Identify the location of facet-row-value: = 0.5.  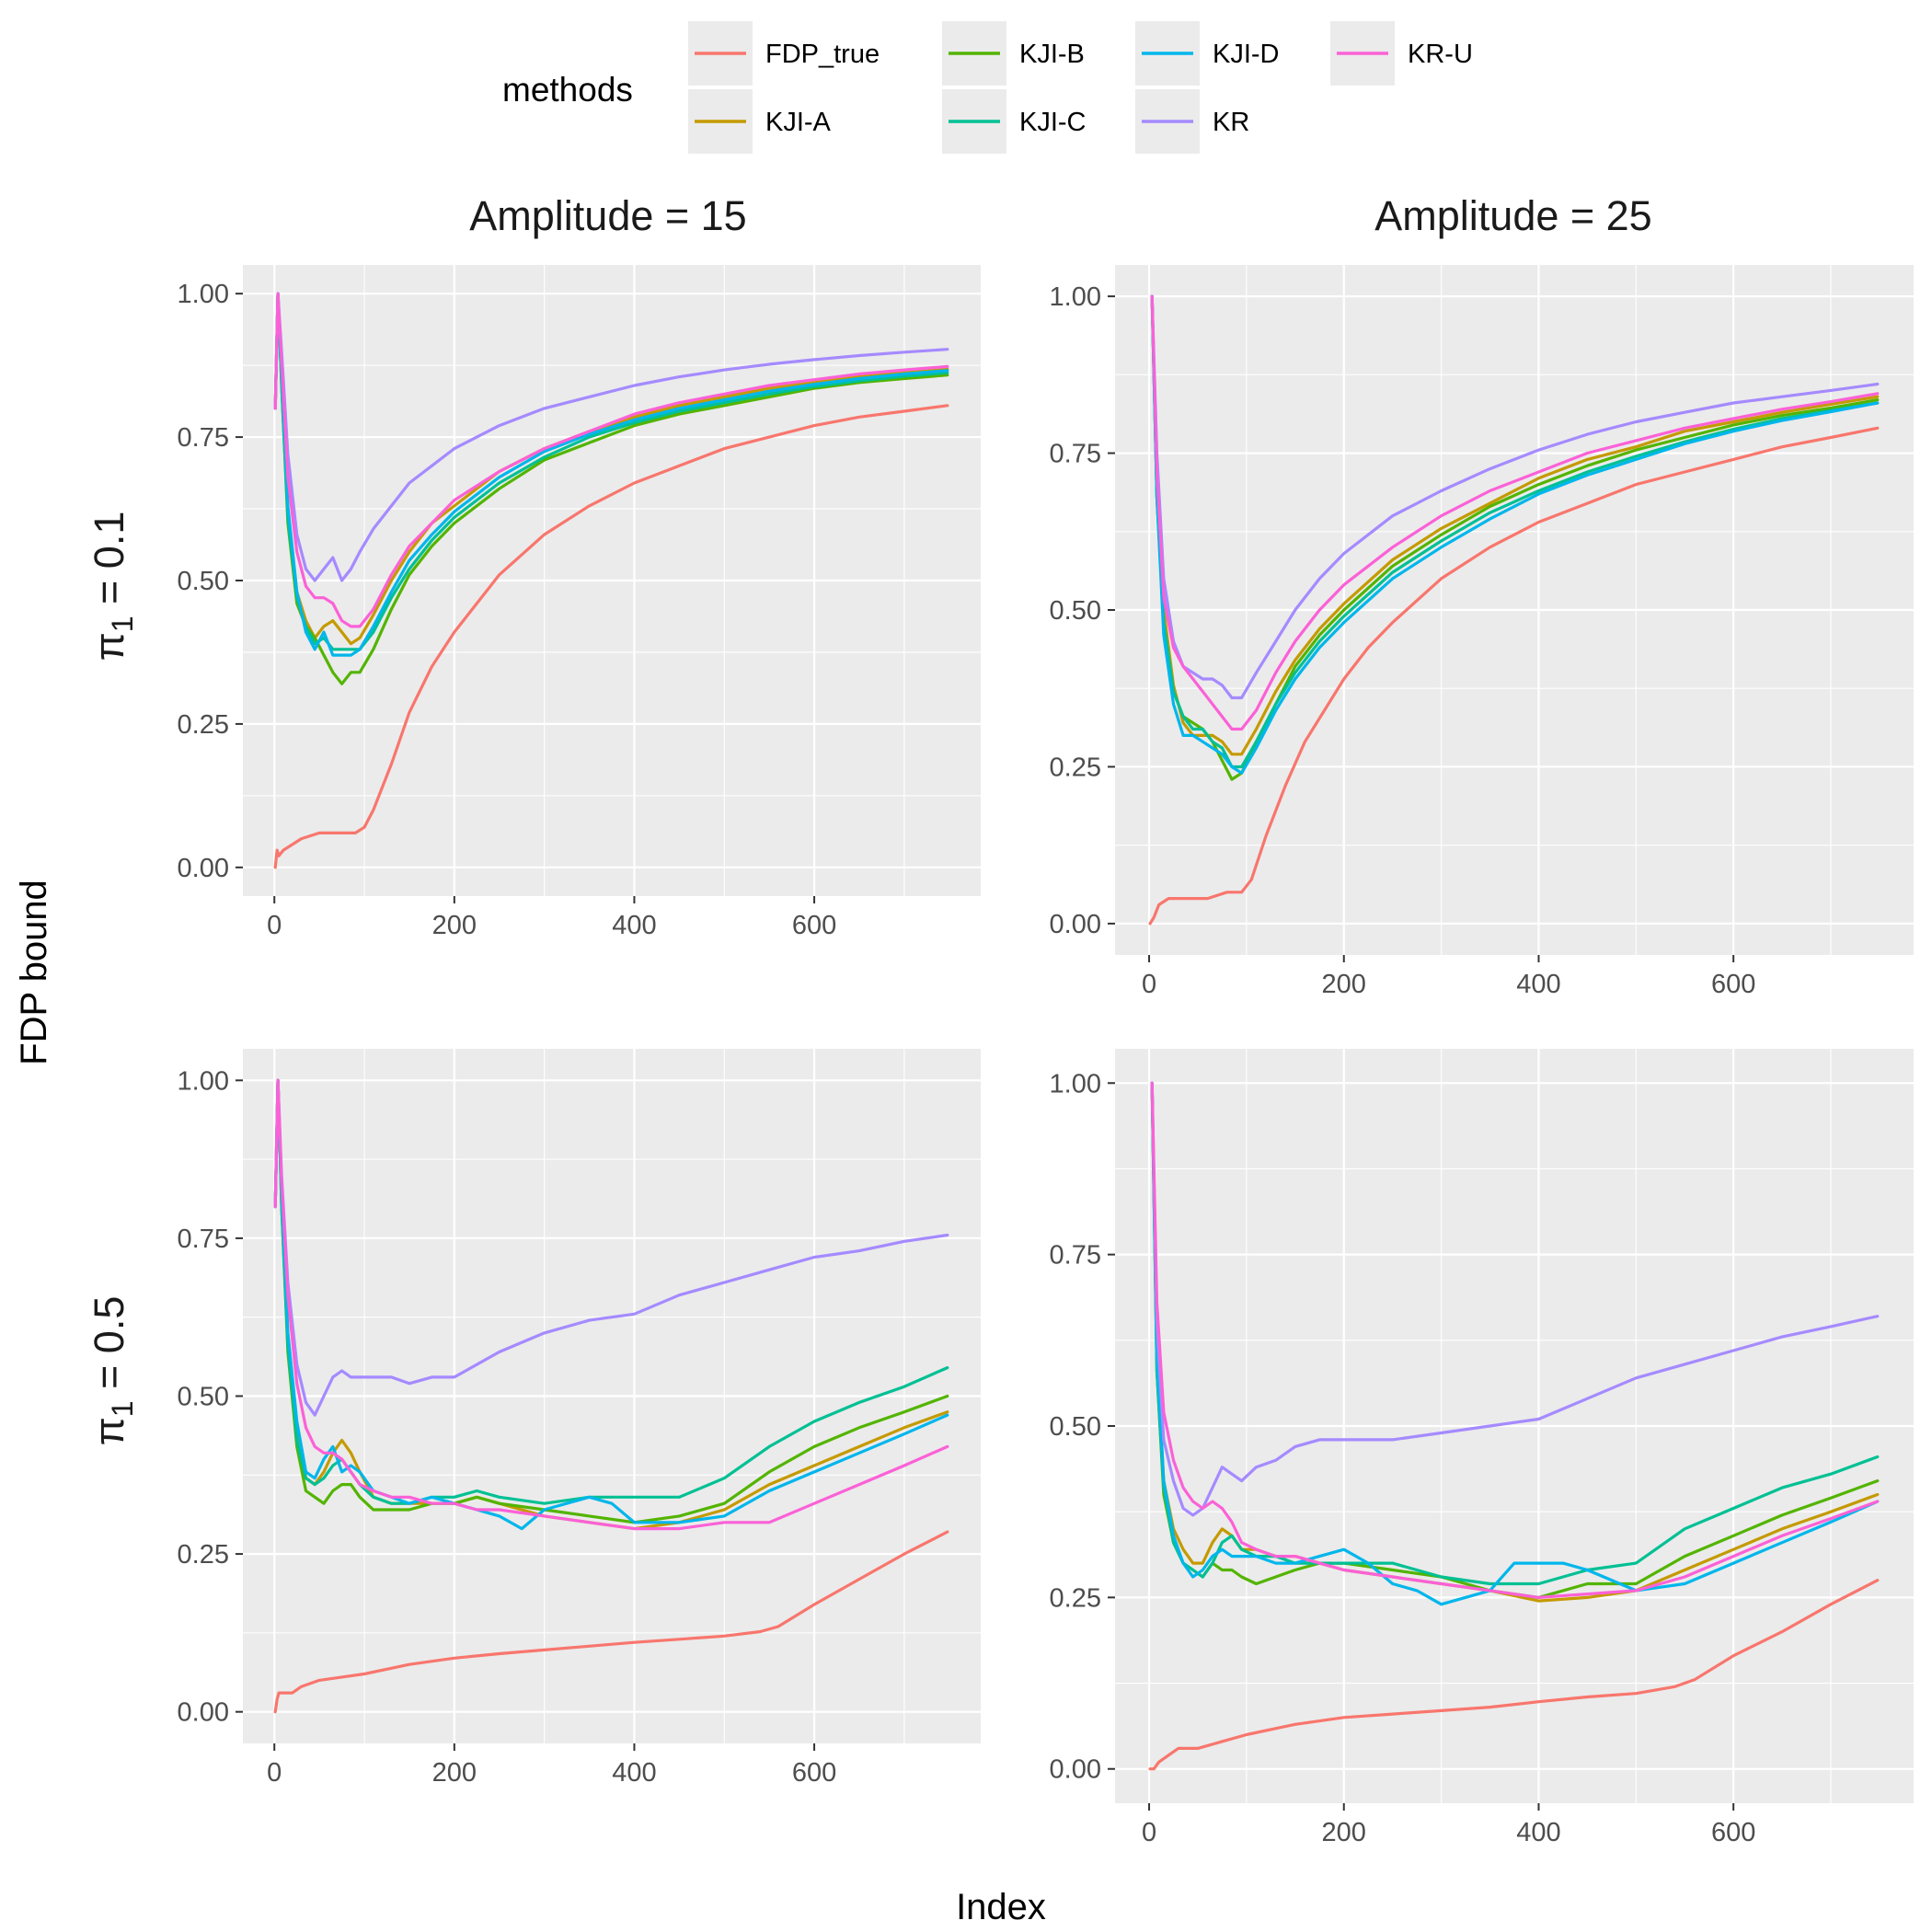
(109, 1348).